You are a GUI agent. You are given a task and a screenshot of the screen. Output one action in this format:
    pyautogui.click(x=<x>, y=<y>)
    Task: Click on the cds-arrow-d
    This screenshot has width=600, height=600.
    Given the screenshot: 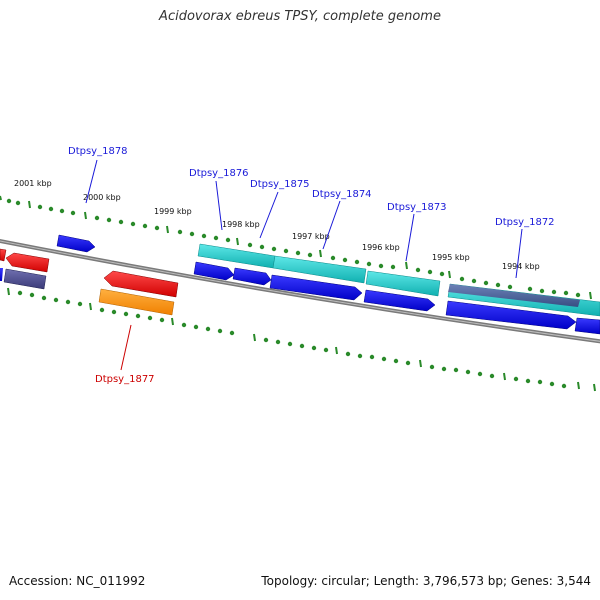 What is the action you would take?
    pyautogui.click(x=399, y=300)
    